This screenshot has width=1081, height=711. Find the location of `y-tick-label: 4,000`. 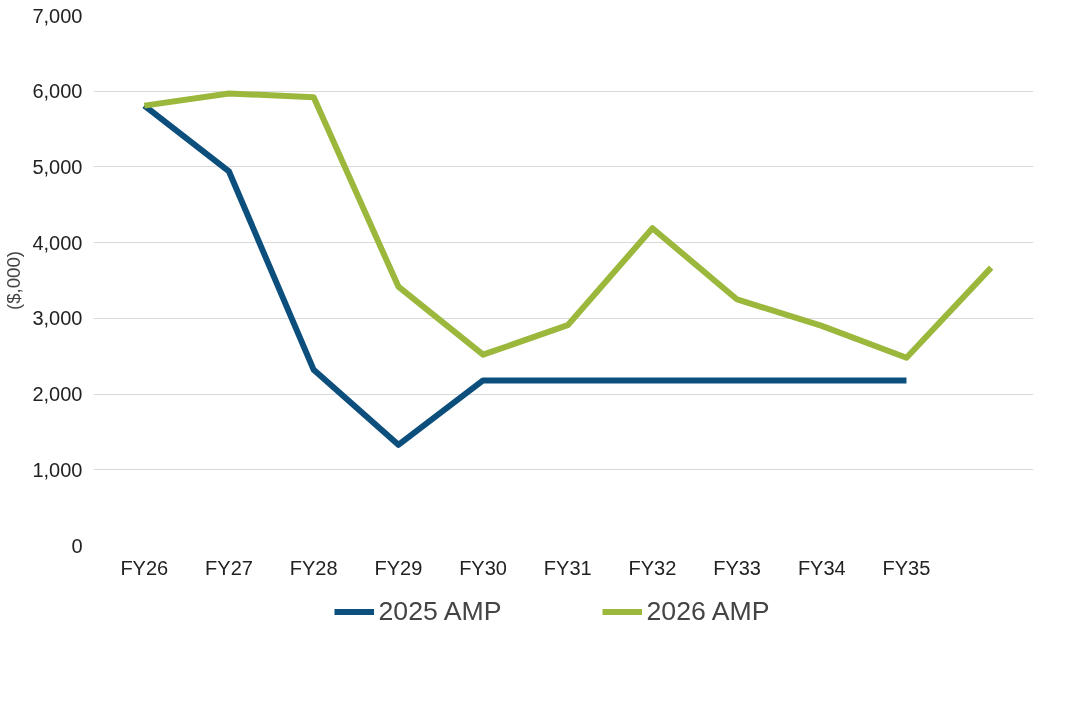

y-tick-label: 4,000 is located at coordinates (57, 242).